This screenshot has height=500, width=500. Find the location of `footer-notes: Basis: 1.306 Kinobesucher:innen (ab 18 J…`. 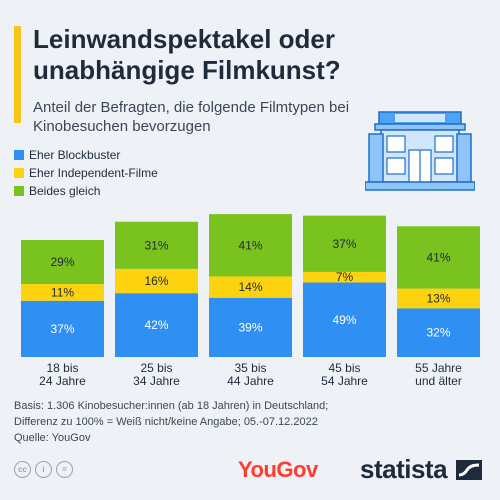

footer-notes: Basis: 1.306 Kinobesucher:innen (ab 18 J… is located at coordinates (204, 422).